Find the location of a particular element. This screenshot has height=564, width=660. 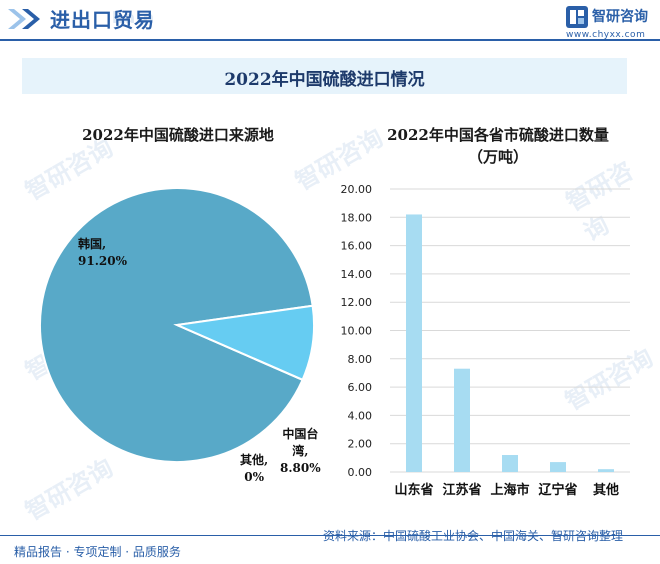

bar-chart-title-main: 2022年中国各省市硫酸进口数量 is located at coordinates (498, 135).